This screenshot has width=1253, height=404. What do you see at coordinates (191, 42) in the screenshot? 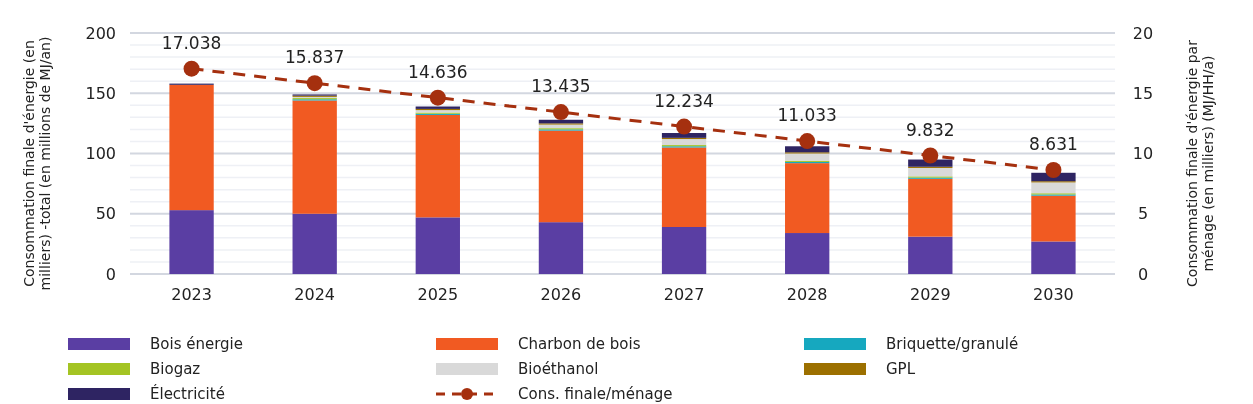
I see `data-label: 17.038` at bounding box center [191, 42].